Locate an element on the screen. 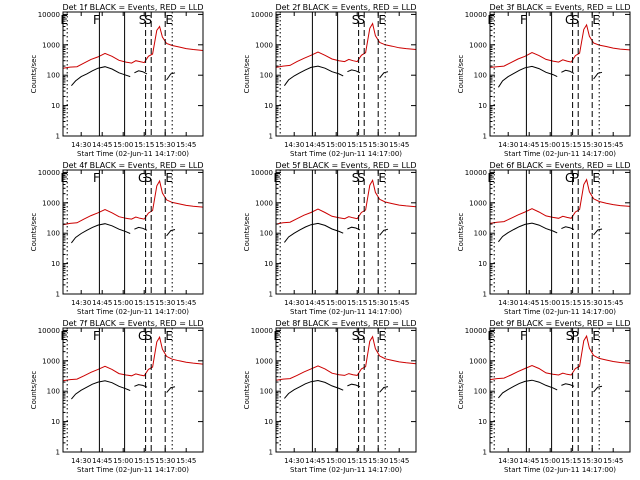 The width and height of the screenshot is (640, 480). panel-title: Det 4f BLACK = Events, RED = LLD is located at coordinates (132, 165).